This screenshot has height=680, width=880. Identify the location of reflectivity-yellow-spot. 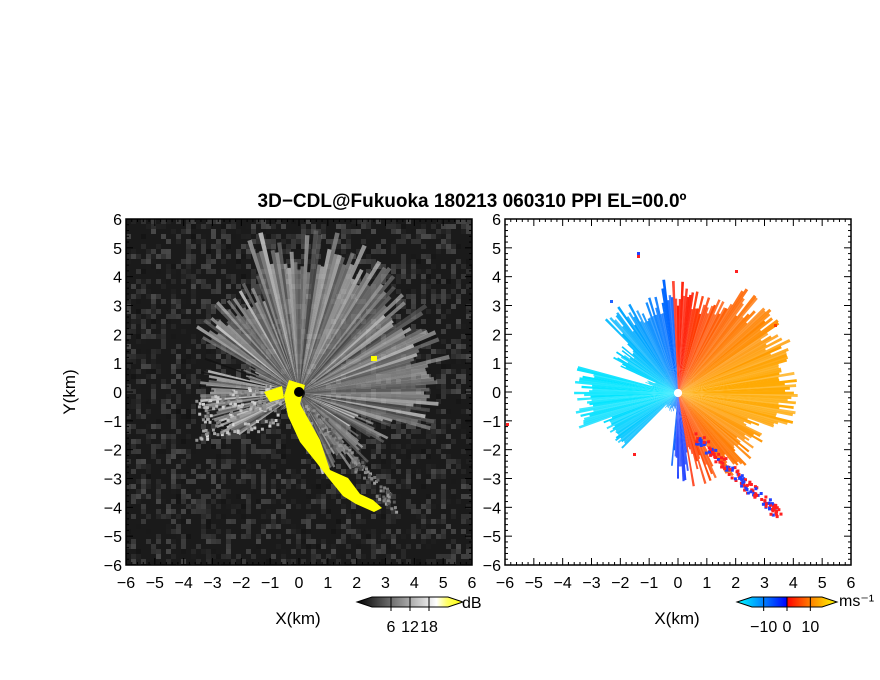
(374, 358).